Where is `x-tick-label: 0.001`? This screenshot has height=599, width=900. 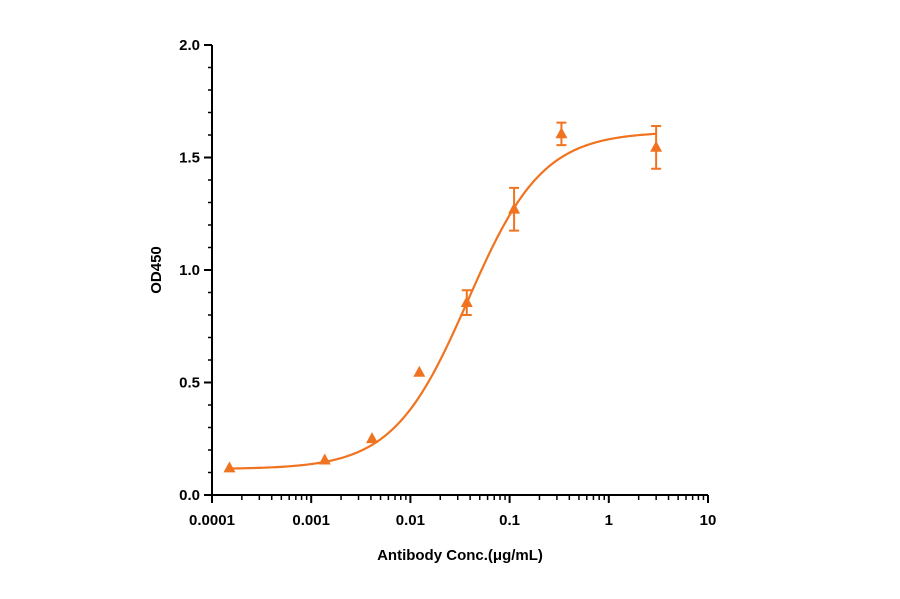 x-tick-label: 0.001 is located at coordinates (311, 520).